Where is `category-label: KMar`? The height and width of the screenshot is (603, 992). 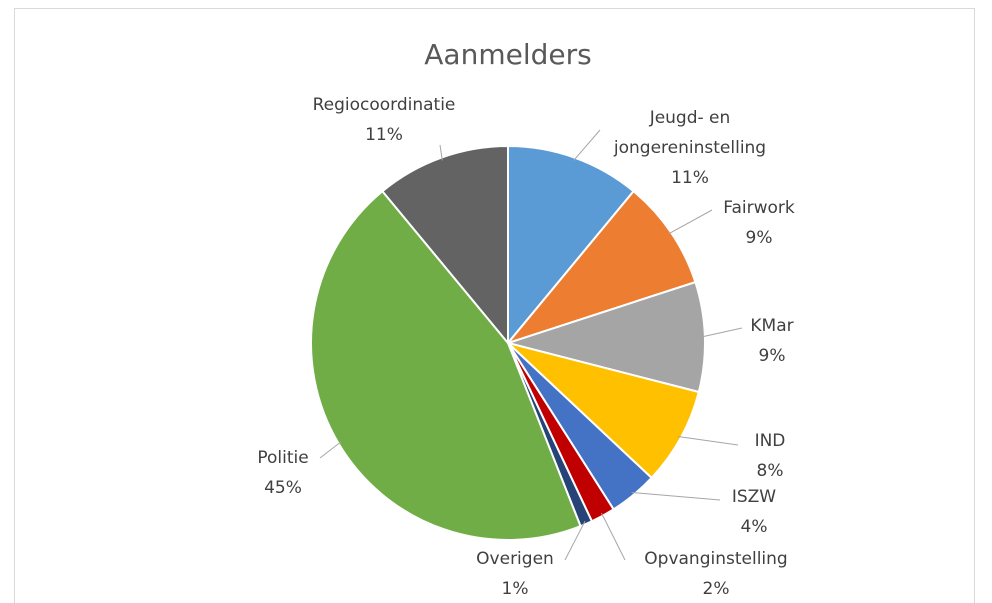
category-label: KMar is located at coordinates (772, 326).